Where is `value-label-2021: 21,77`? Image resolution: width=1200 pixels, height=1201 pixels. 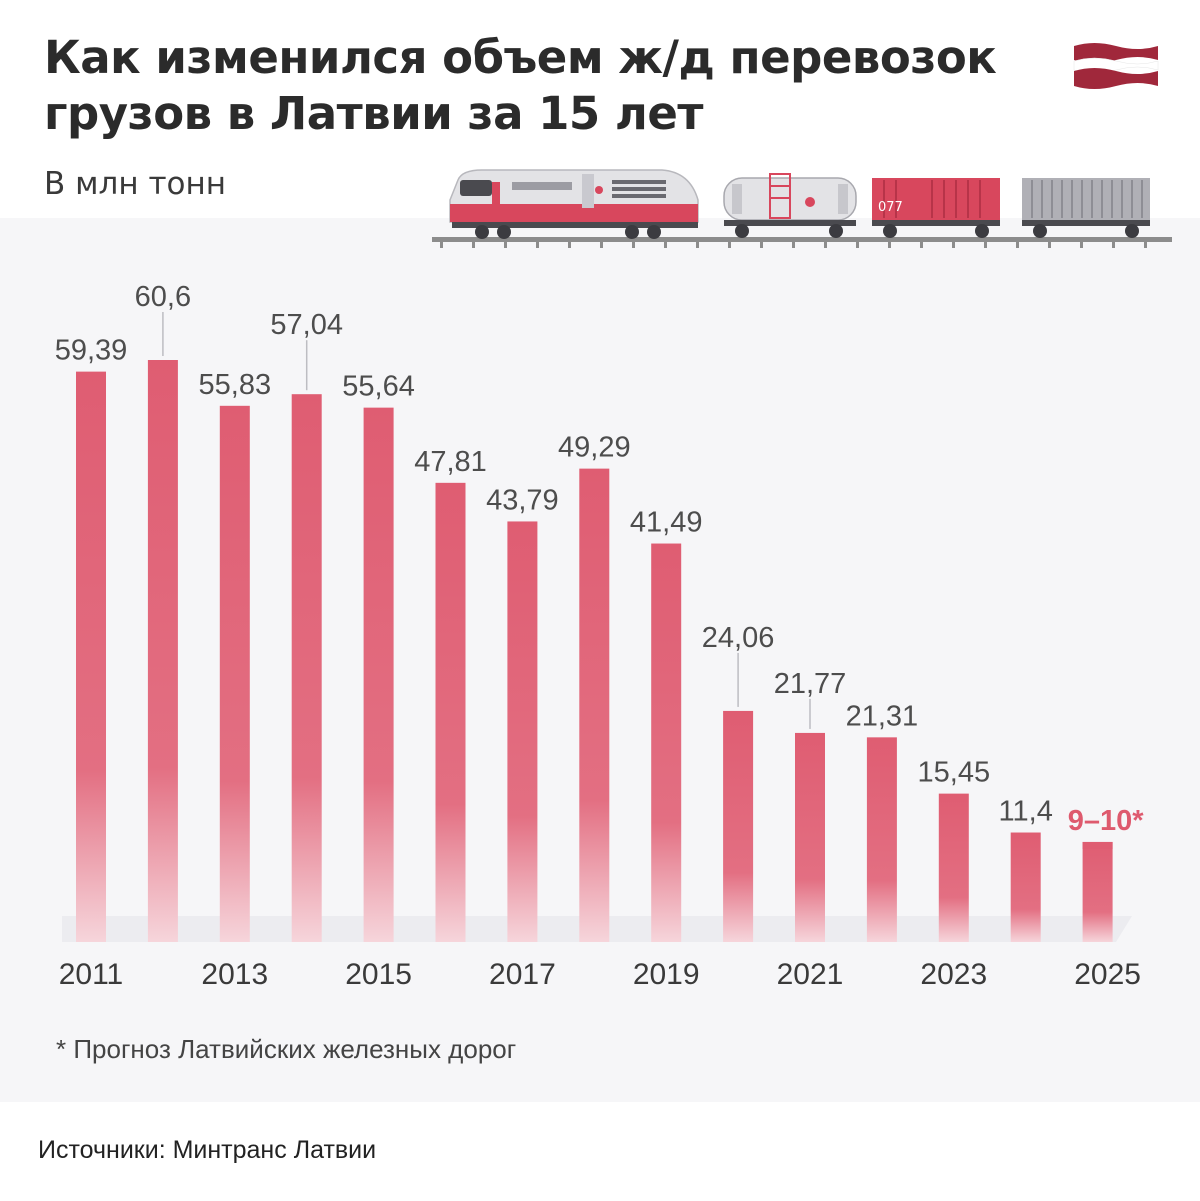
value-label-2021: 21,77 is located at coordinates (810, 684).